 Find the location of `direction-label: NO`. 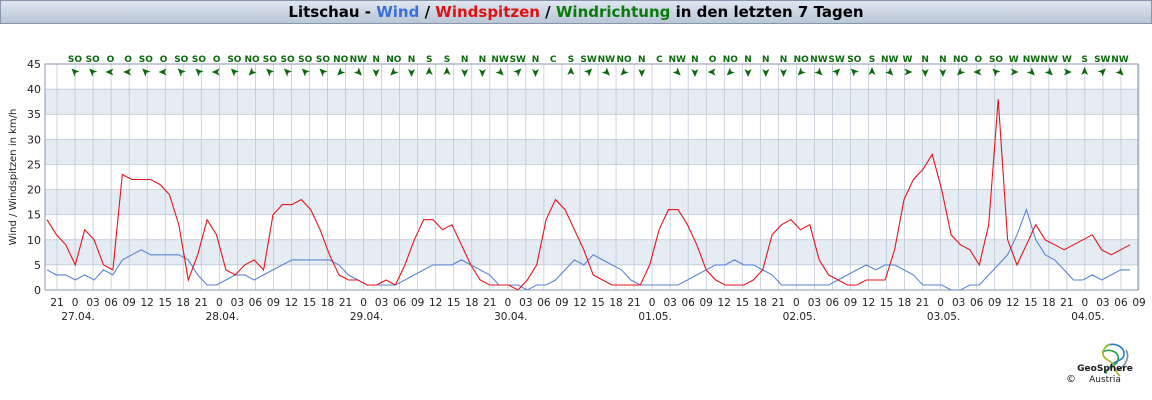

direction-label: NO is located at coordinates (961, 60).